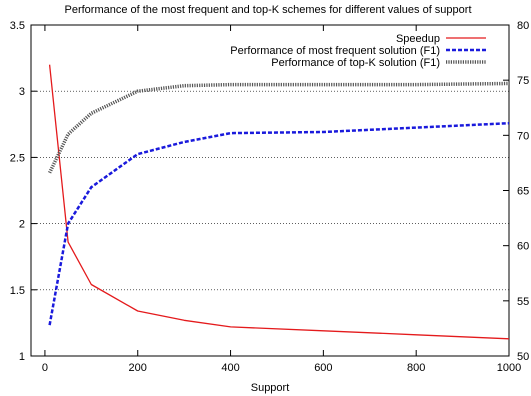  Describe the element at coordinates (509, 368) in the screenshot. I see `x-tick-label: 1000` at that location.